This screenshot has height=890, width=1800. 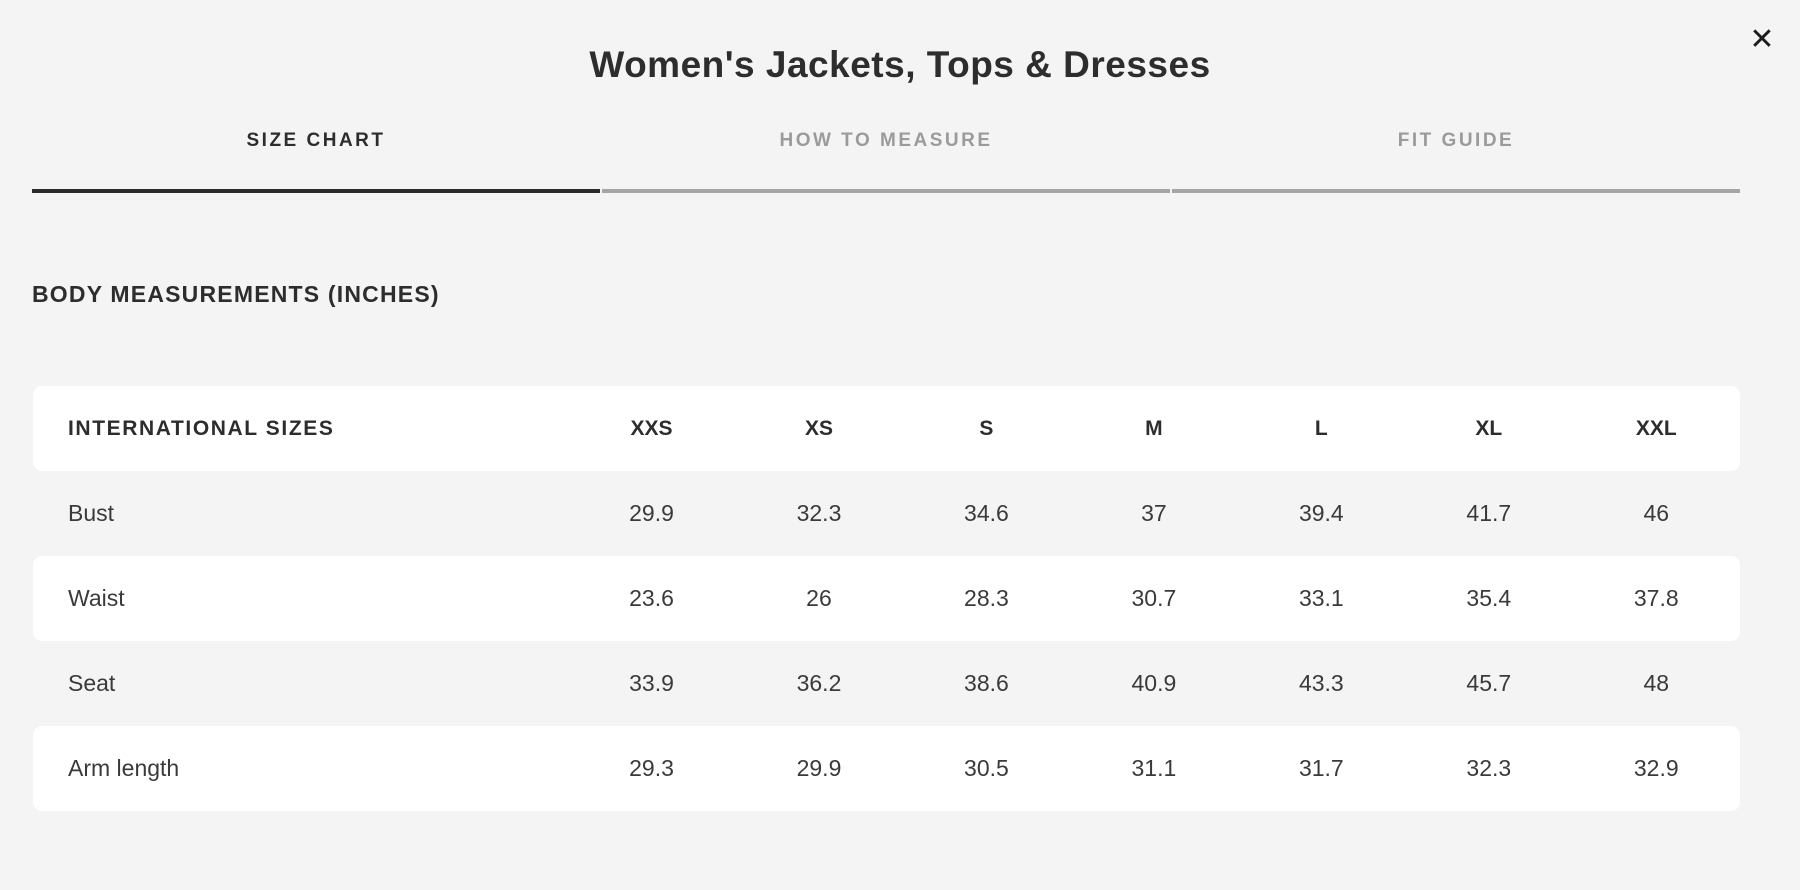 I want to click on seat-s: 38.6, so click(x=986, y=683).